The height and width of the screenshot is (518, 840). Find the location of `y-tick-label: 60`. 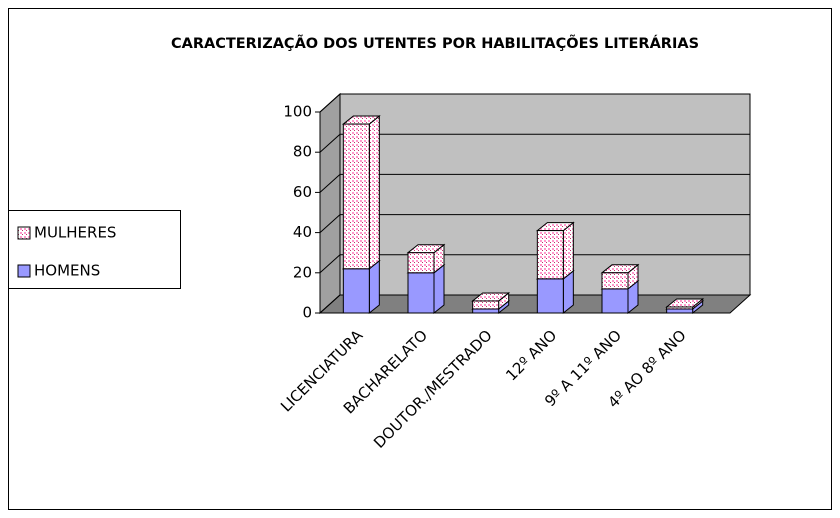

y-tick-label: 60 is located at coordinates (302, 192).